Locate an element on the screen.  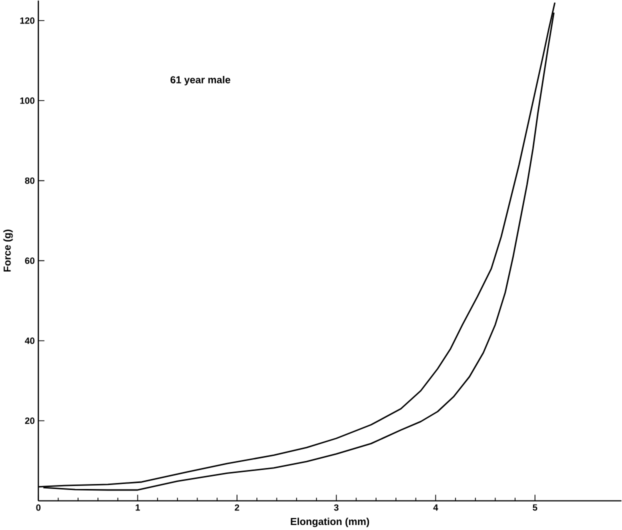
x-tick-label: 4 is located at coordinates (435, 507).